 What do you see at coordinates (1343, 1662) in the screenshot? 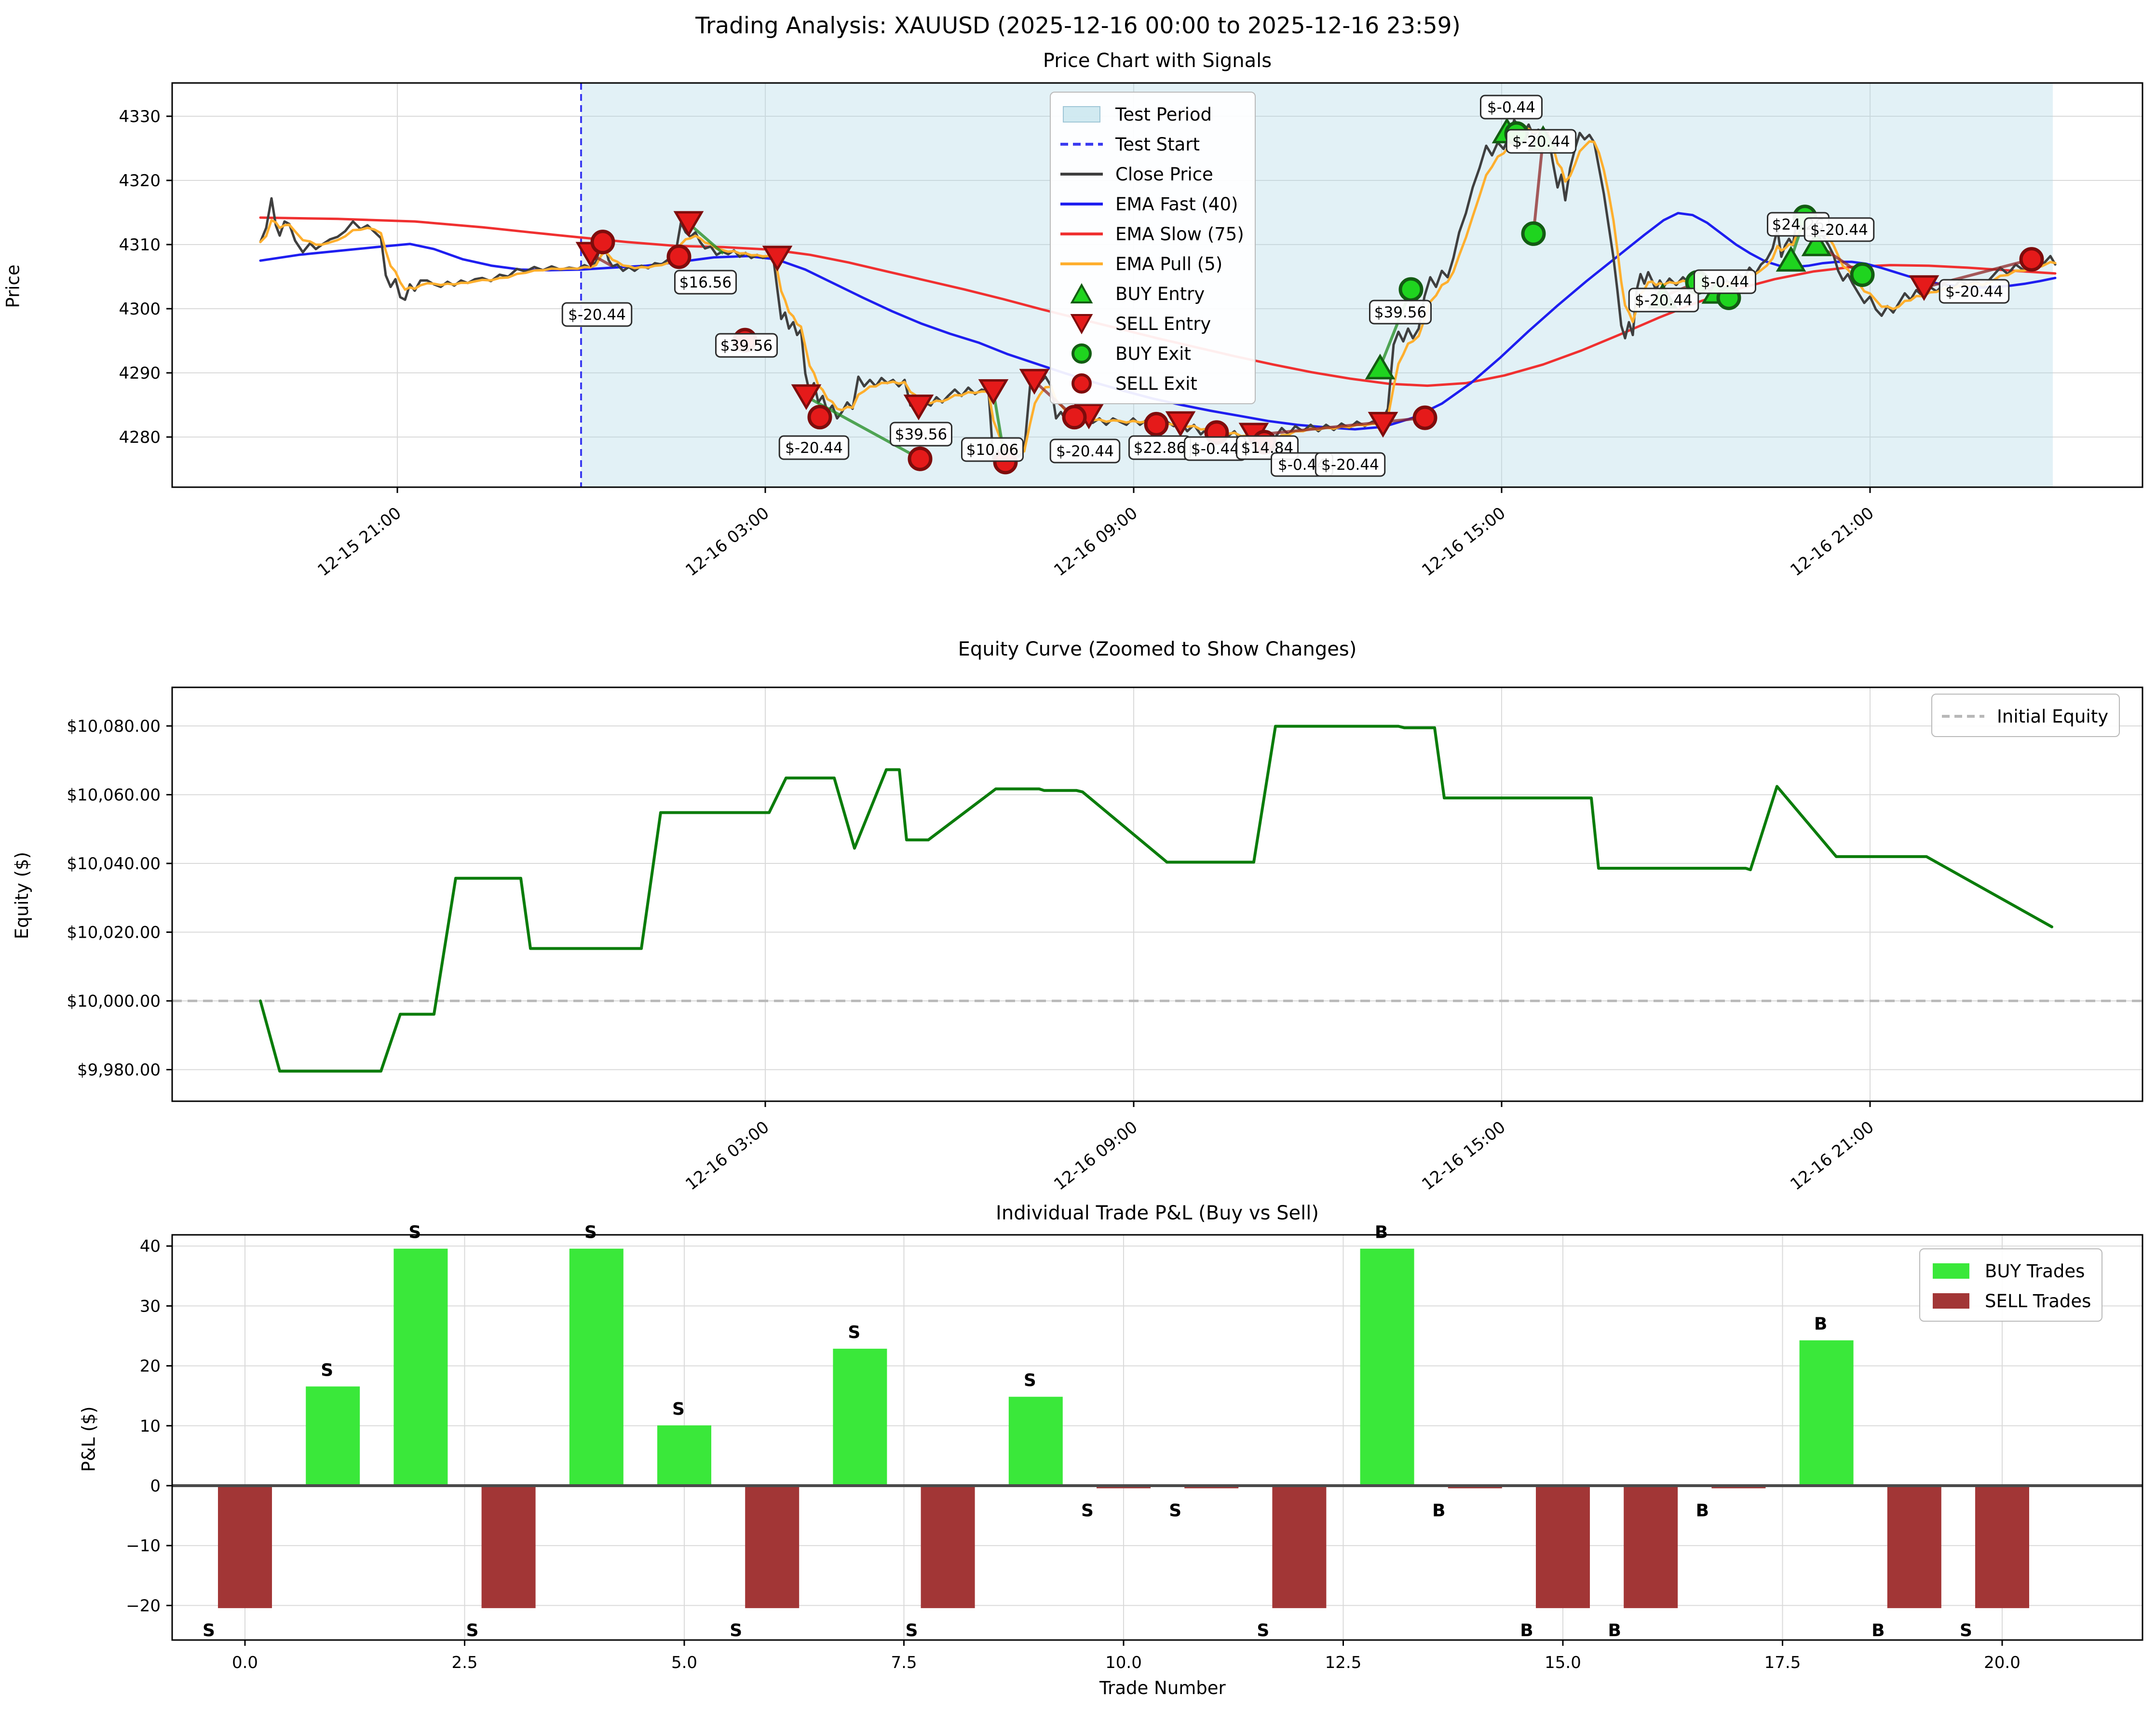
I see `x-axis-tick-label: 12.5` at bounding box center [1343, 1662].